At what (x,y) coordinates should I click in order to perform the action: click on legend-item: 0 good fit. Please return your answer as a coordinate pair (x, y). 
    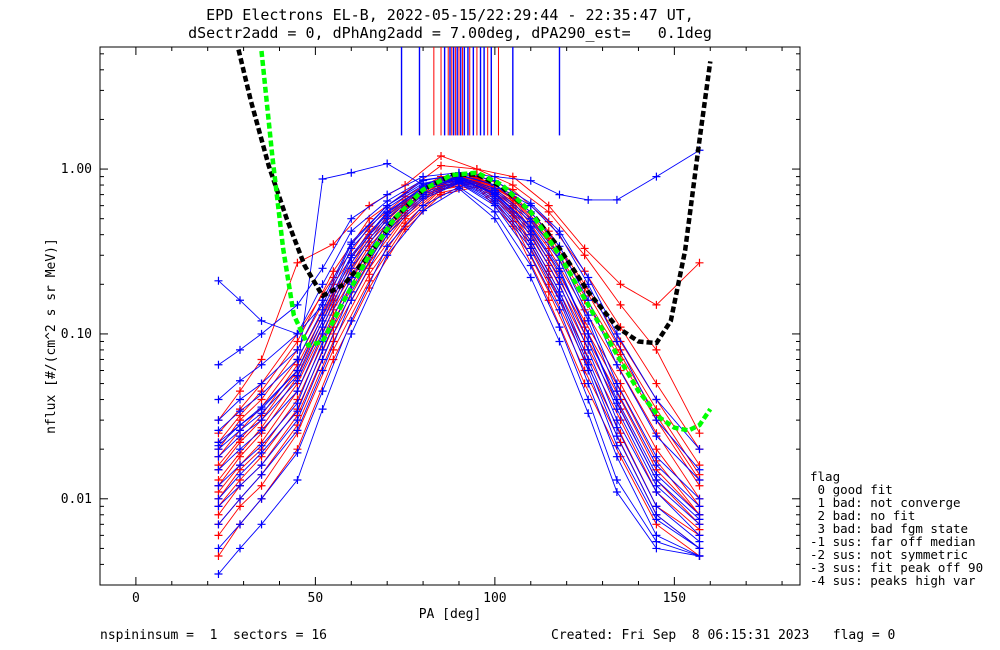
    Looking at the image, I should click on (851, 489).